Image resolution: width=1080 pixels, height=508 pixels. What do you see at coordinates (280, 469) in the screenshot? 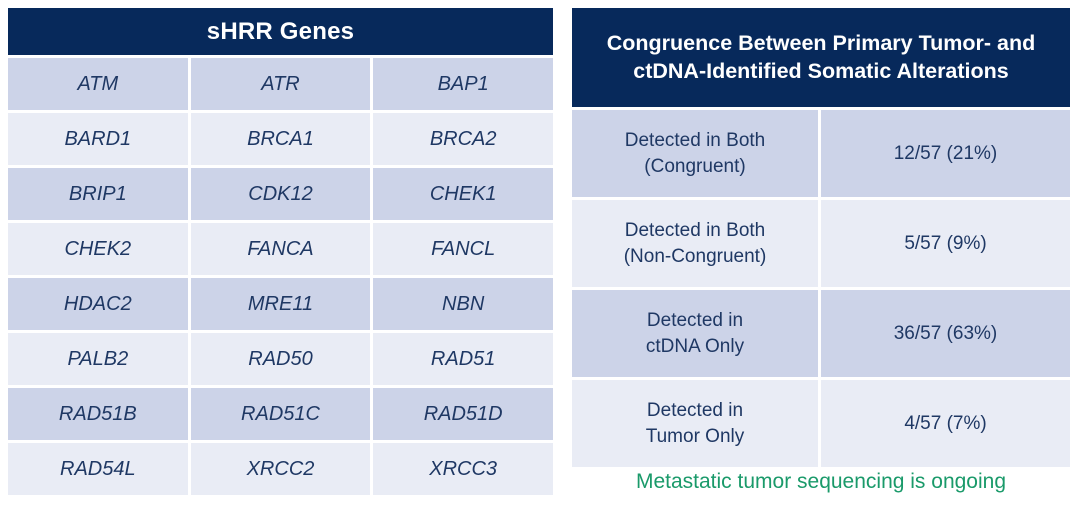
I see `gene-cell: XRCC2` at bounding box center [280, 469].